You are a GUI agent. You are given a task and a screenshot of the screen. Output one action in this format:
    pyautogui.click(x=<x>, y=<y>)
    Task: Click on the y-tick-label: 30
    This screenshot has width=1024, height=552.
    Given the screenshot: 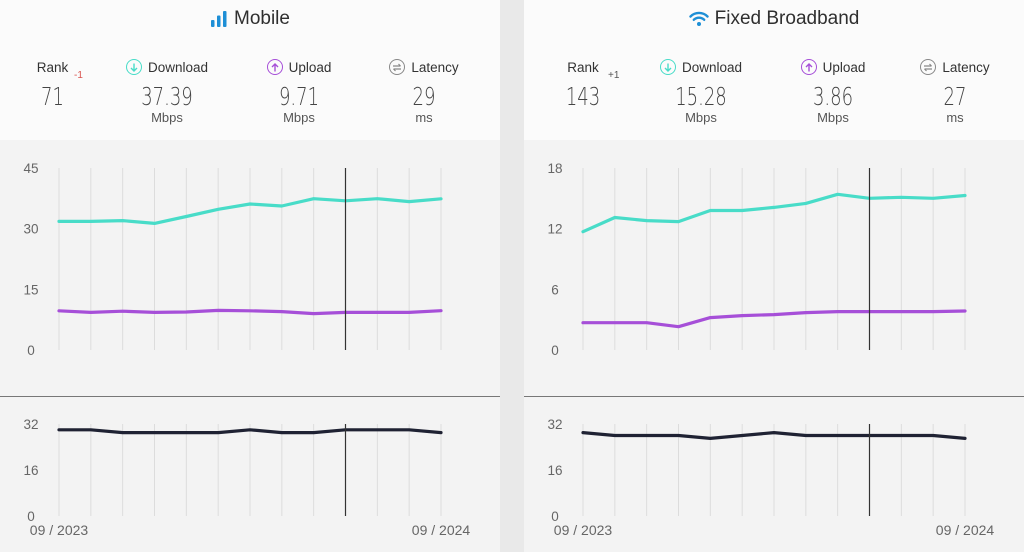 What is the action you would take?
    pyautogui.click(x=30, y=229)
    